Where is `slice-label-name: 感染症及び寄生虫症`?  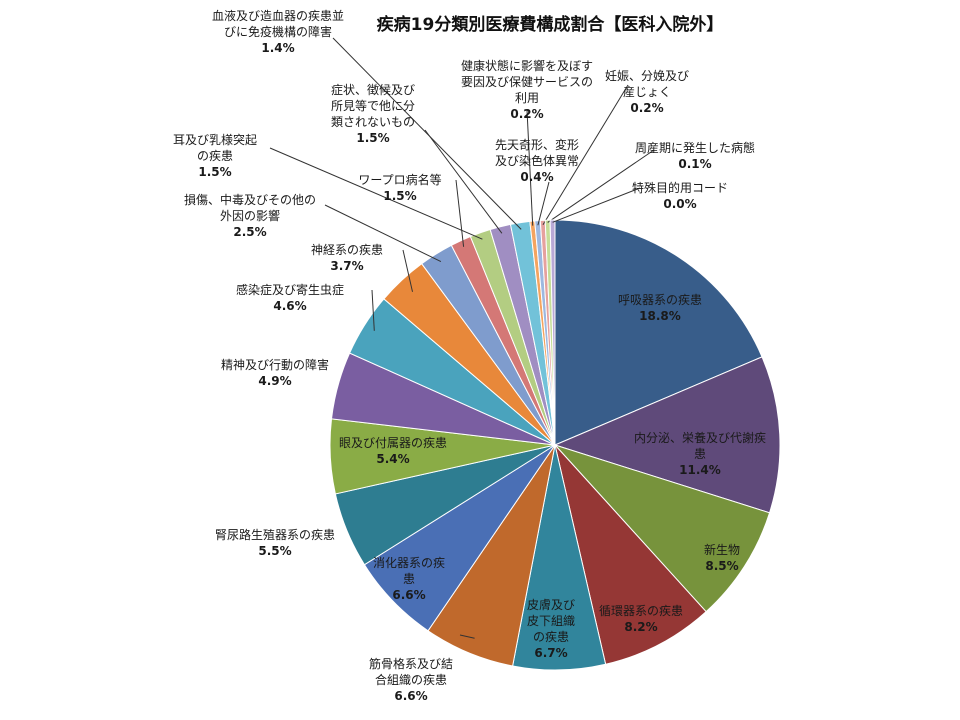 slice-label-name: 感染症及び寄生虫症 is located at coordinates (289, 290).